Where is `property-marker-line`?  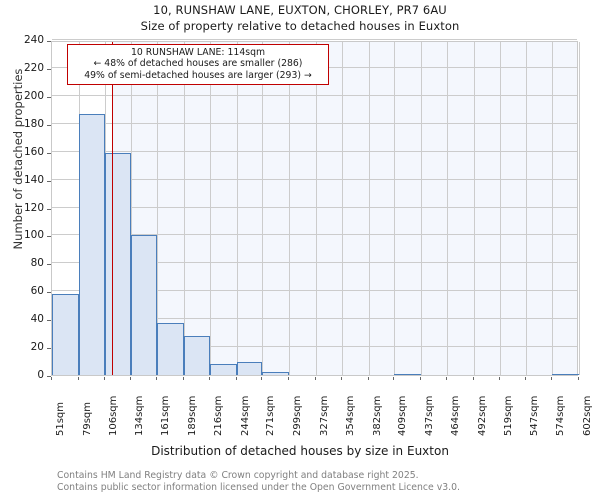 property-marker-line is located at coordinates (112, 208).